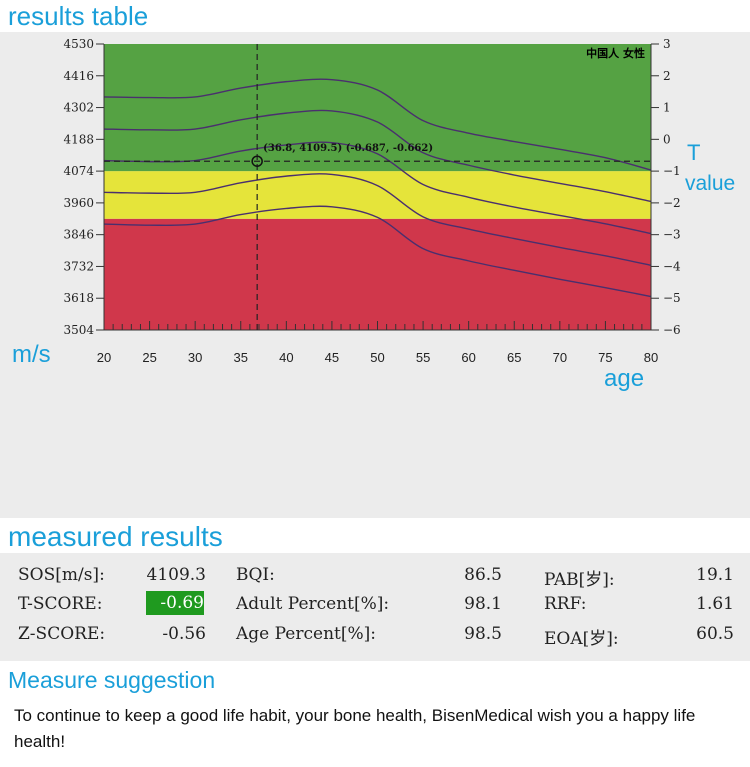 The width and height of the screenshot is (750, 767). What do you see at coordinates (62, 634) in the screenshot?
I see `zscore-label: Z-SCORE:` at bounding box center [62, 634].